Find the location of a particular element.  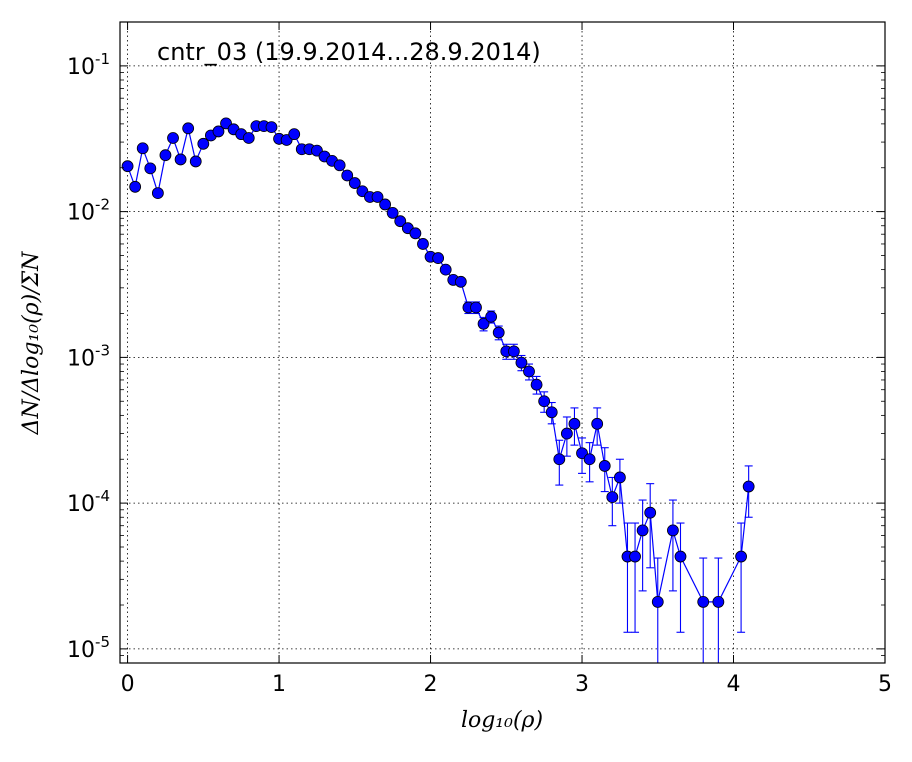

x-tick-labels: 0 1 2 3 4 5 is located at coordinates (506, 684).